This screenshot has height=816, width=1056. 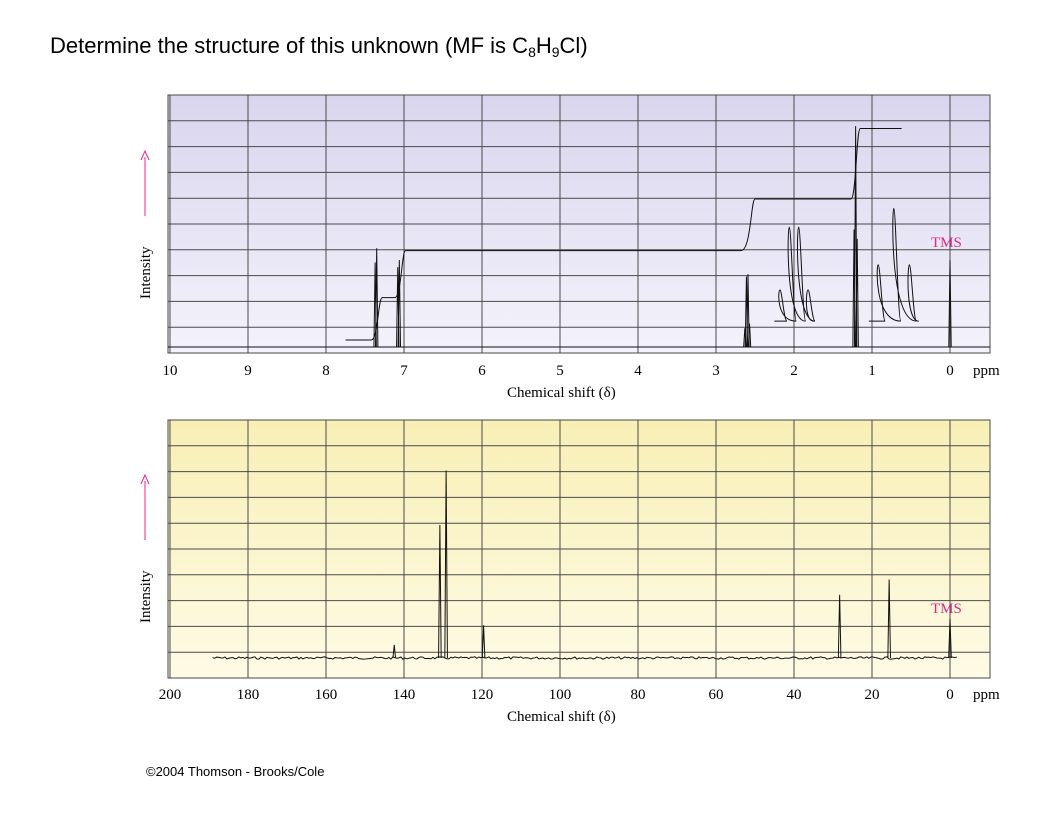 What do you see at coordinates (145, 506) in the screenshot?
I see `c-arrow-icon` at bounding box center [145, 506].